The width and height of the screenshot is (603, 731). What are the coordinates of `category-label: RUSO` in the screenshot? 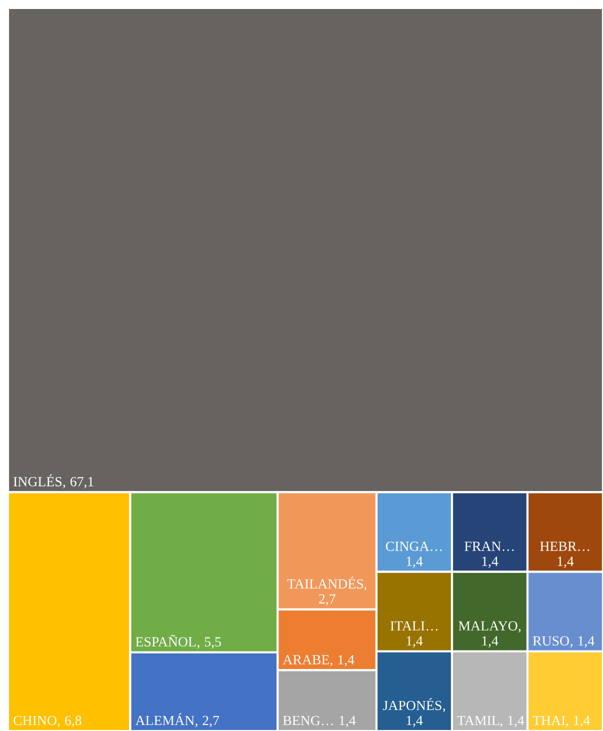 It's located at (550, 641).